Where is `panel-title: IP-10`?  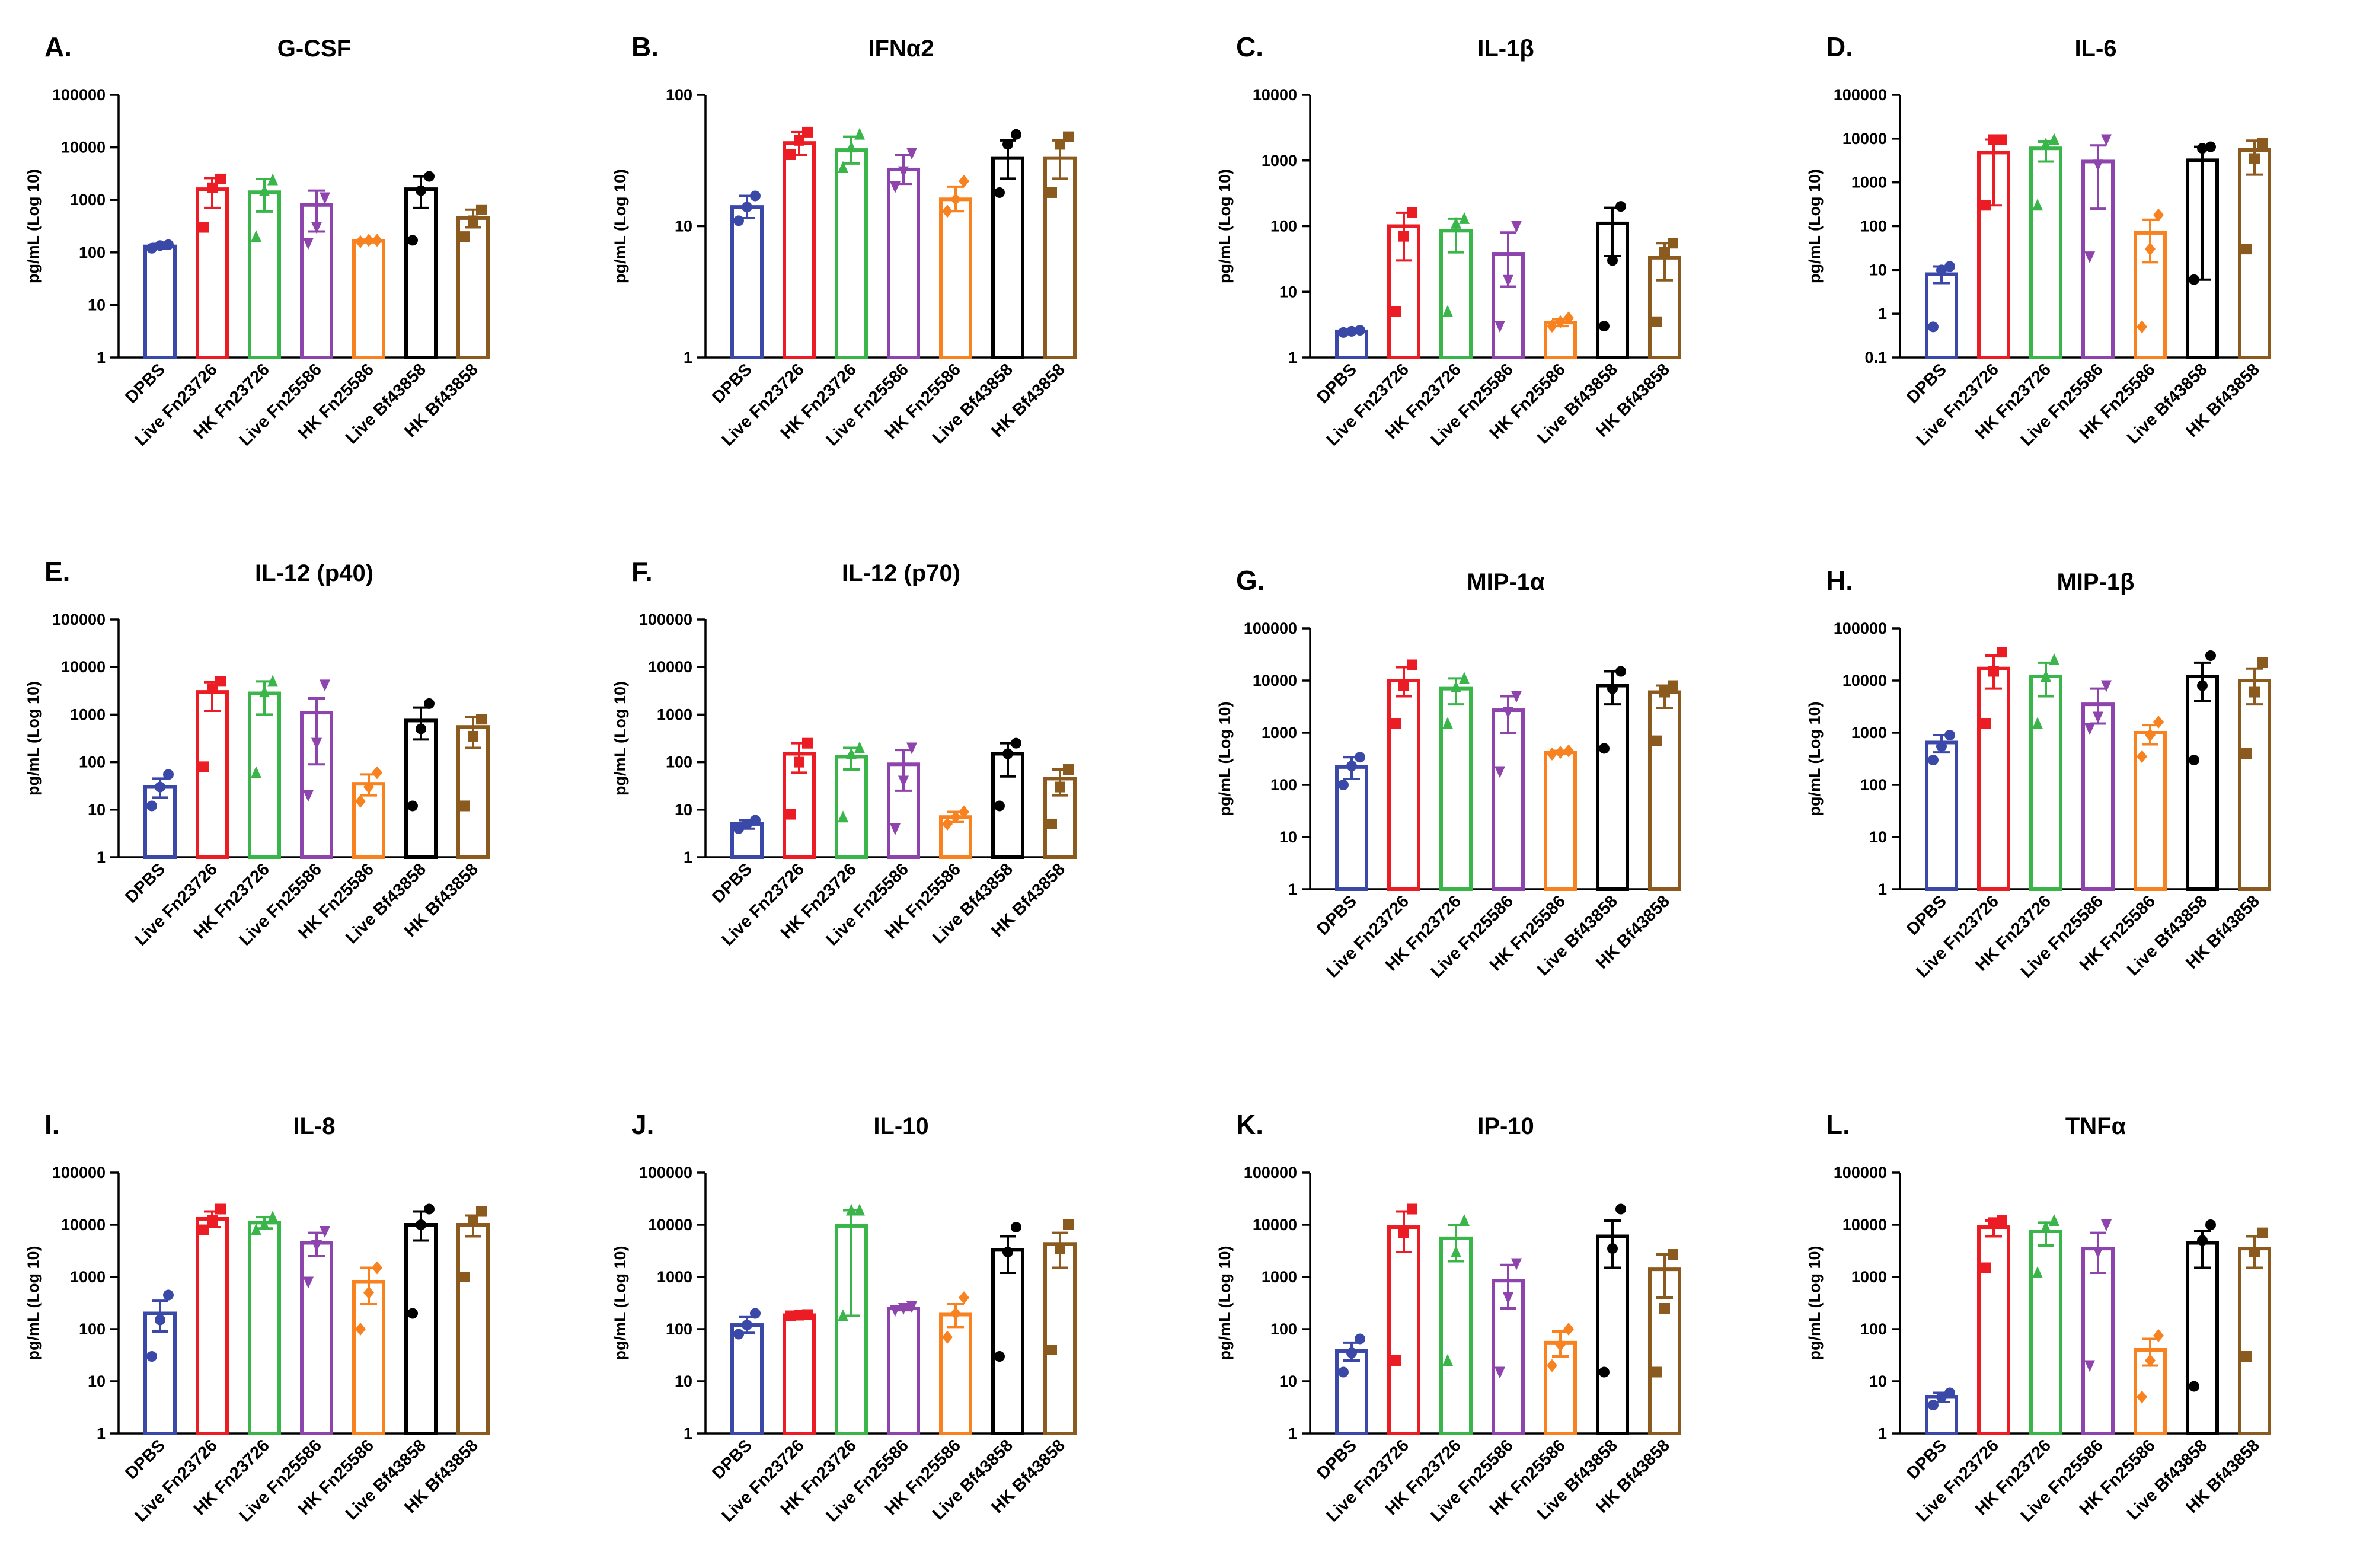 panel-title: IP-10 is located at coordinates (1505, 1126).